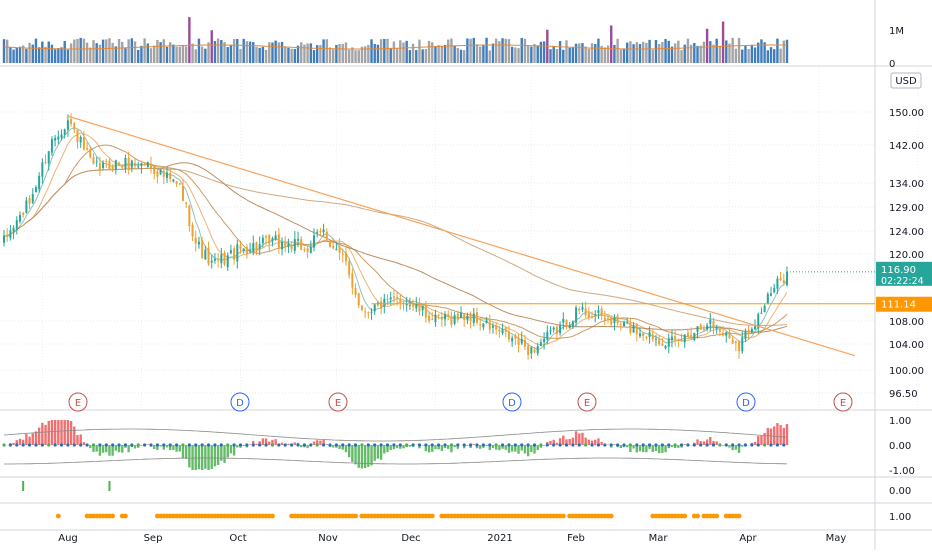 This screenshot has width=932, height=554. I want to click on price-tick-label: 100.00, so click(906, 371).